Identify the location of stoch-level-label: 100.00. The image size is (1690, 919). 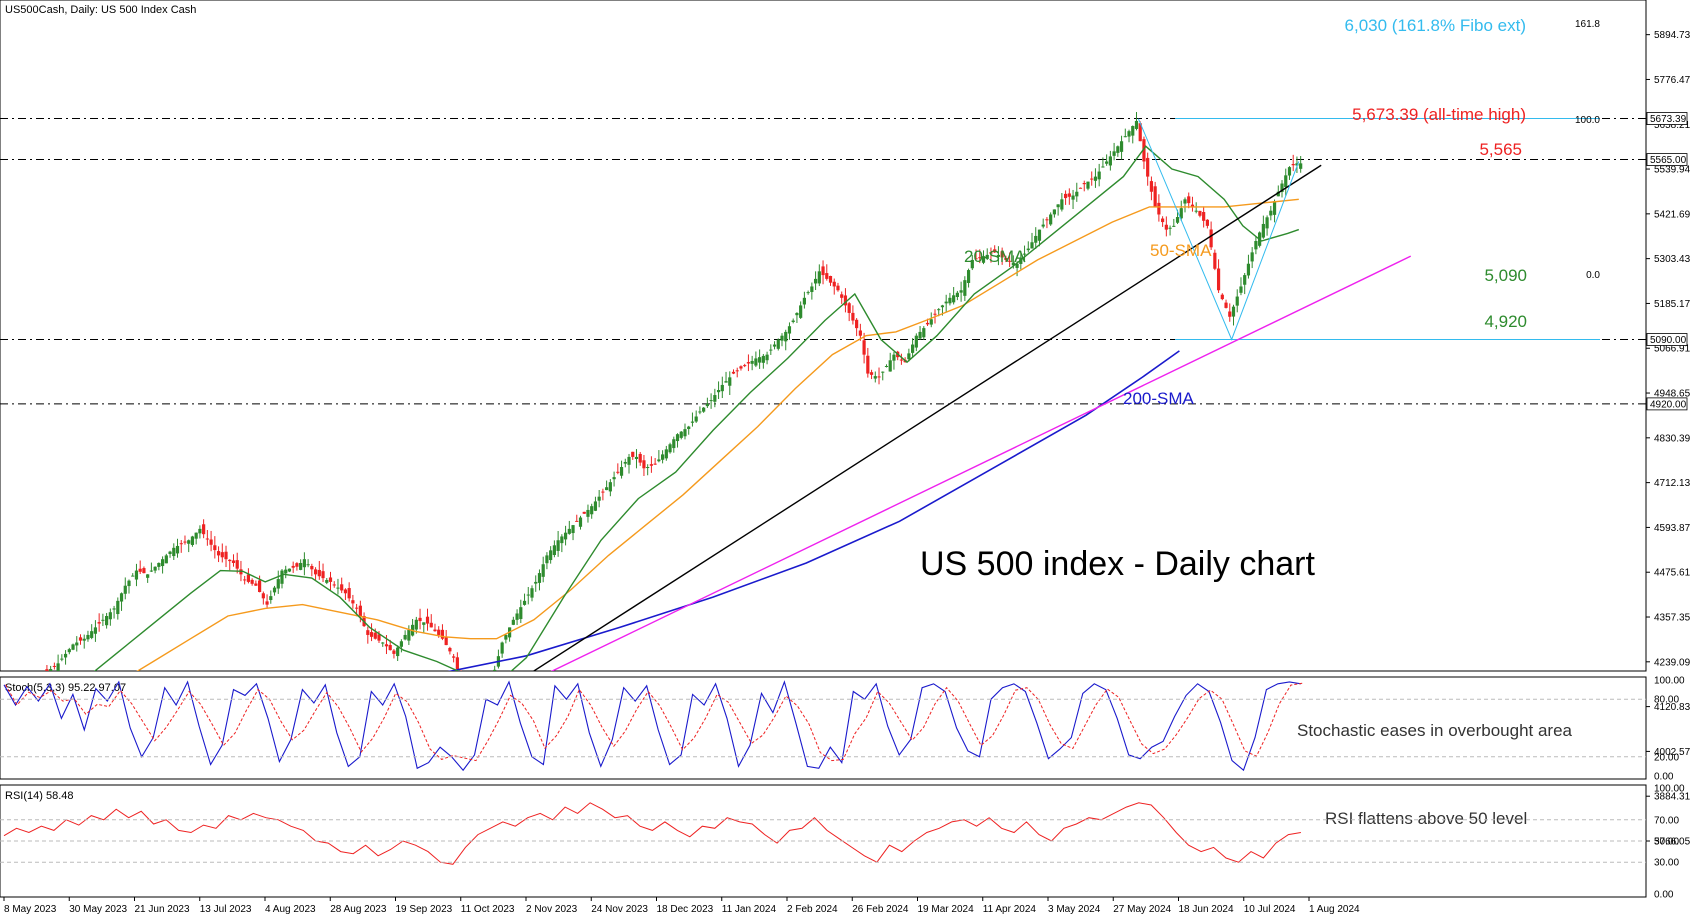
(1669, 681).